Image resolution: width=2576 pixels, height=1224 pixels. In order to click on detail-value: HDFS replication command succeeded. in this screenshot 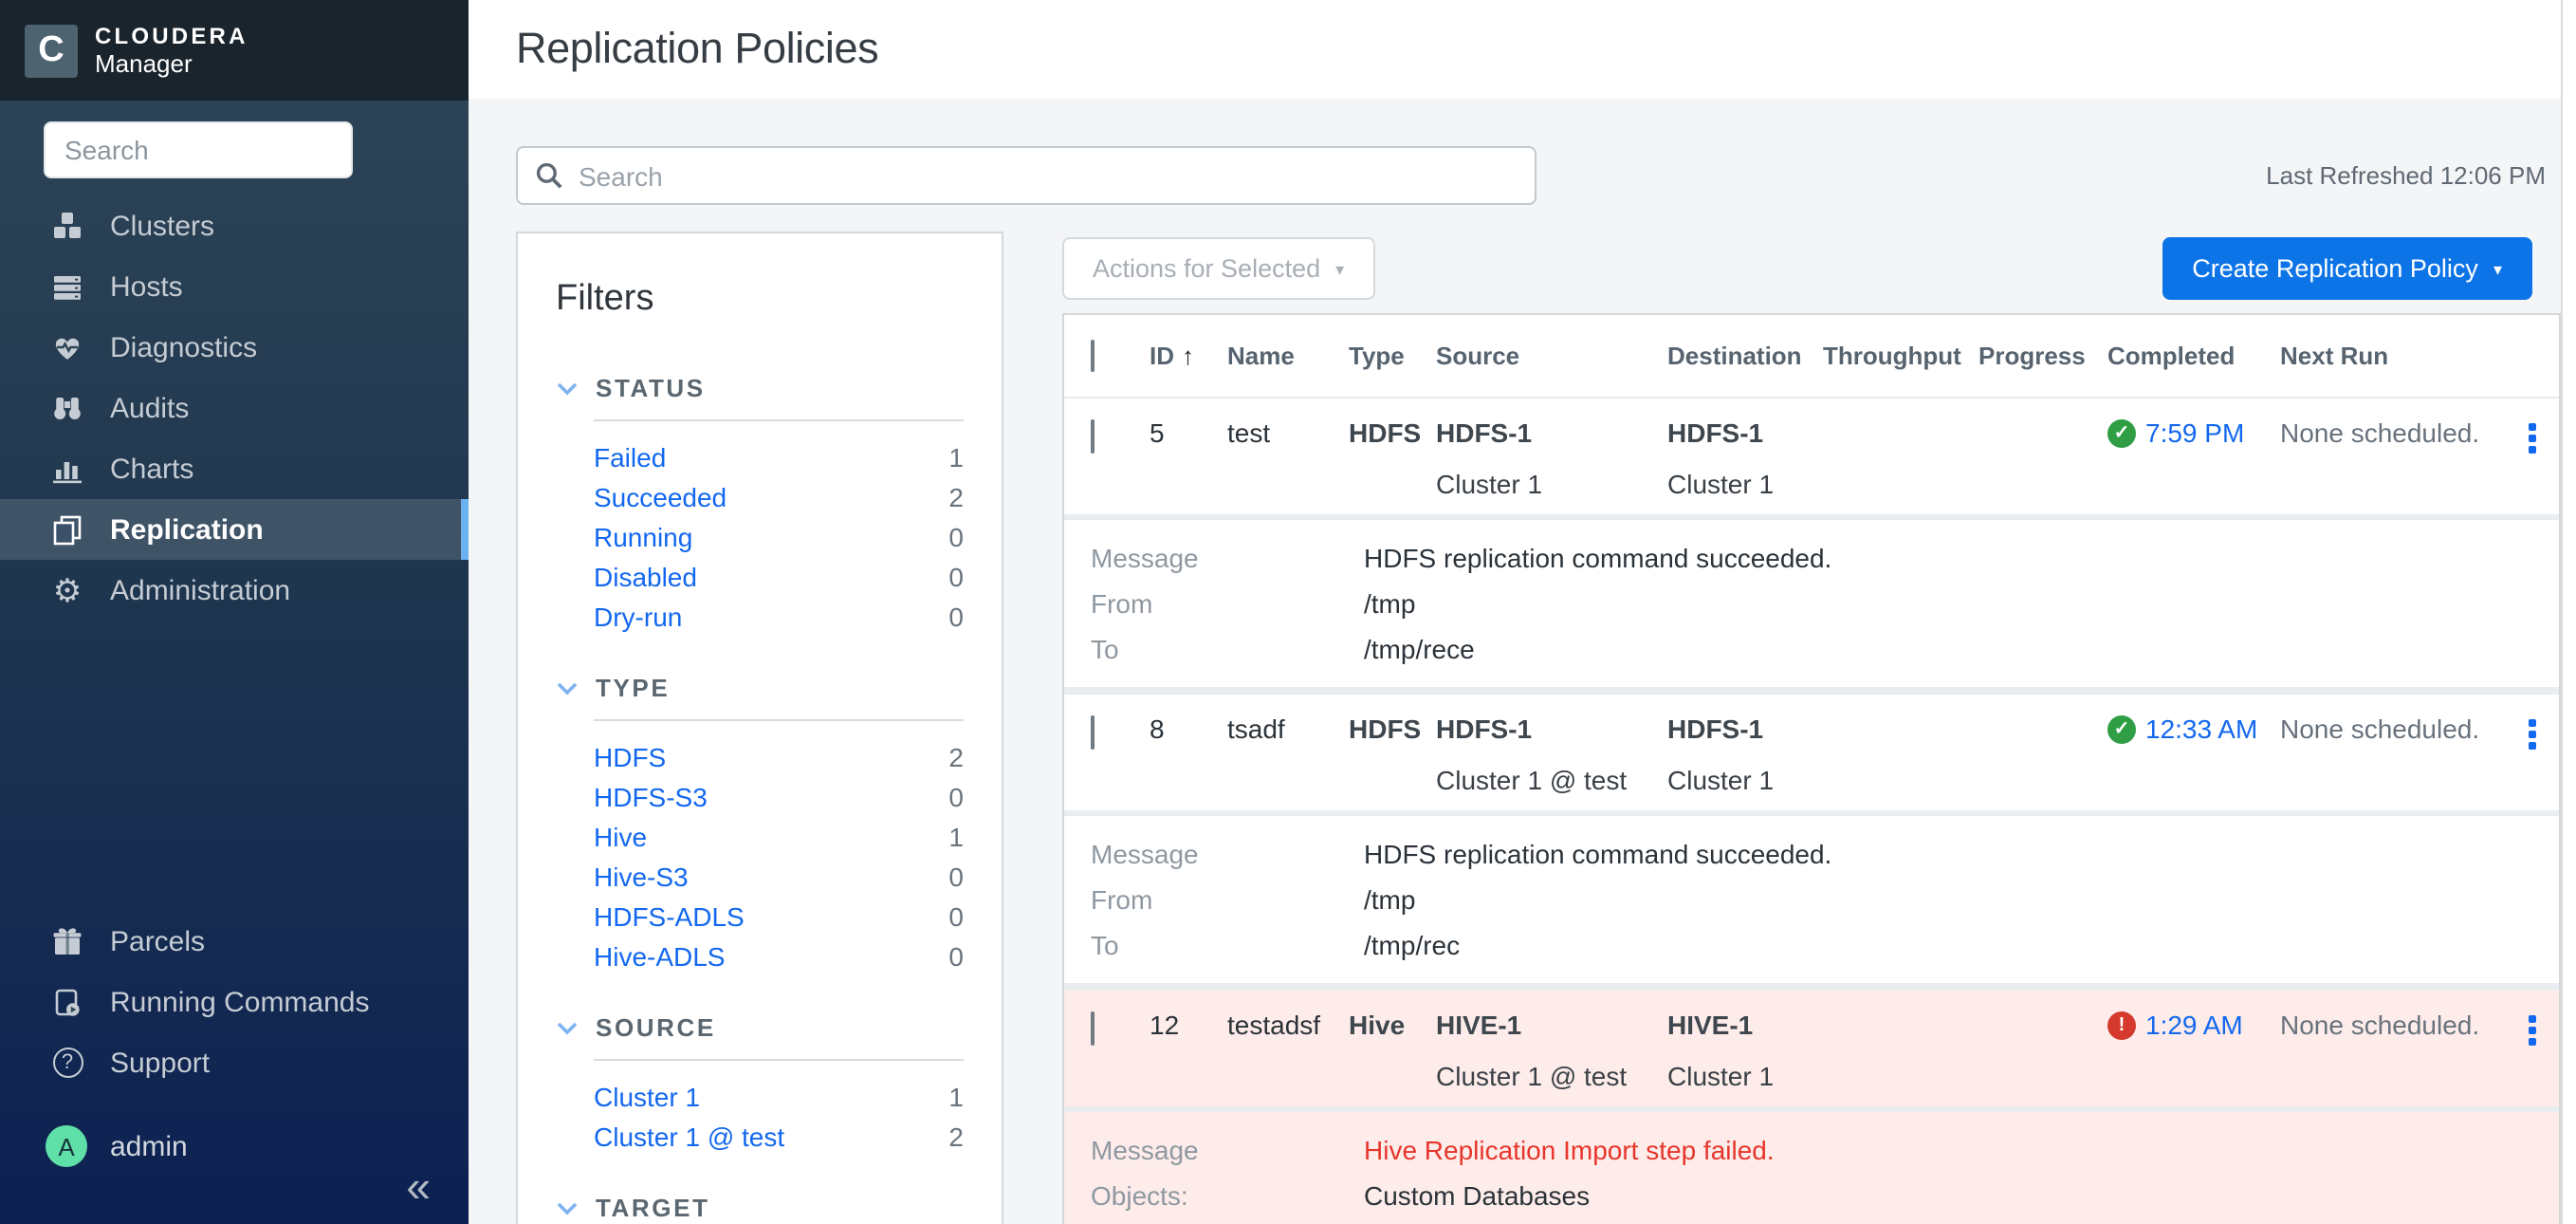, I will do `click(1598, 854)`.